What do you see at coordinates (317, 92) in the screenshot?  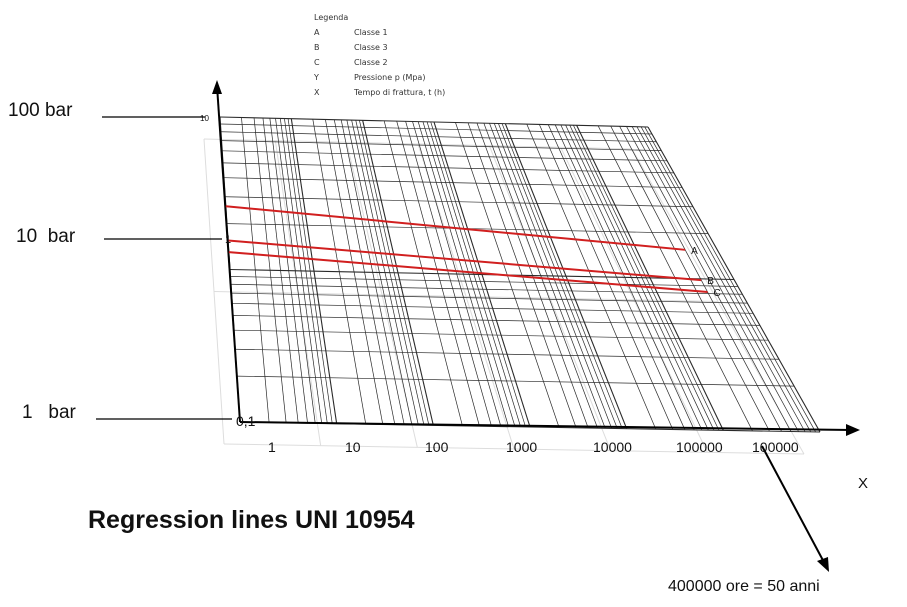 I see `legend-key: X` at bounding box center [317, 92].